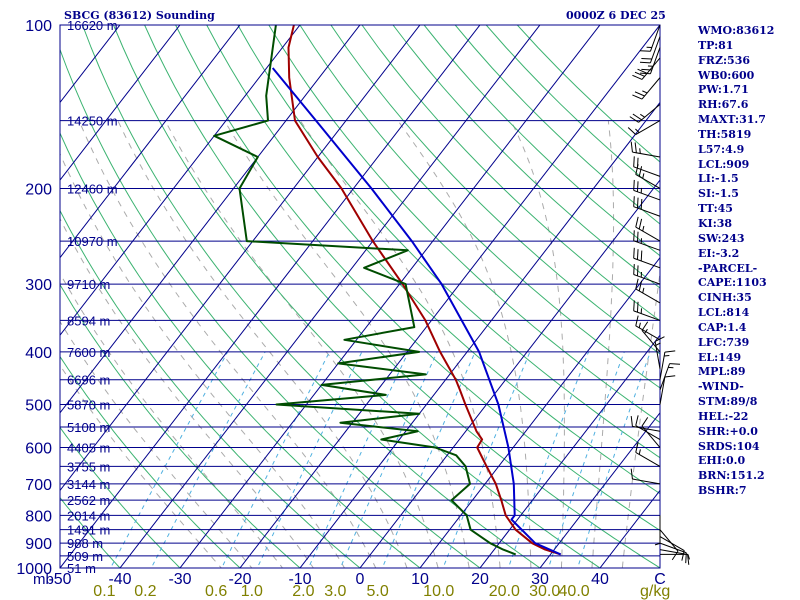 This screenshot has width=800, height=600. Describe the element at coordinates (574, 591) in the screenshot. I see `mixing-ratio-label: 40.0` at that location.